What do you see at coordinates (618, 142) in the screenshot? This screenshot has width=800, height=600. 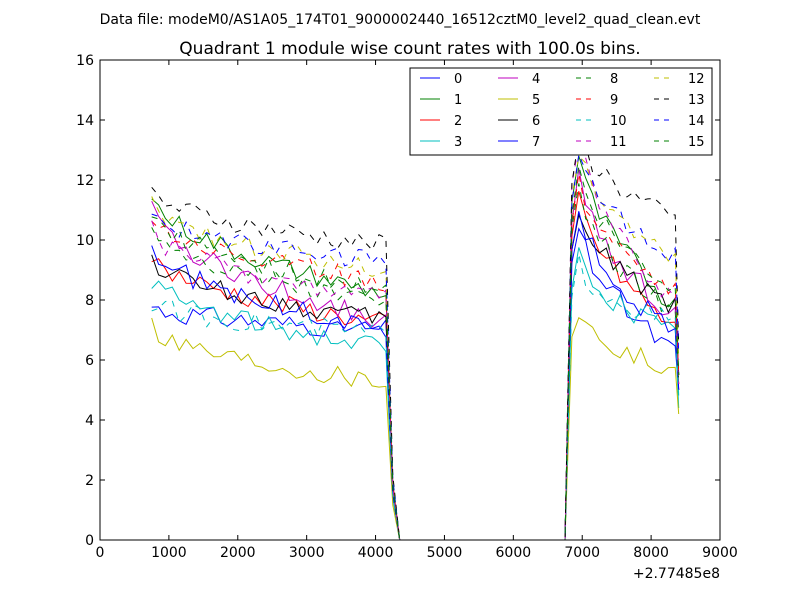 I see `legend-label-11: 11` at bounding box center [618, 142].